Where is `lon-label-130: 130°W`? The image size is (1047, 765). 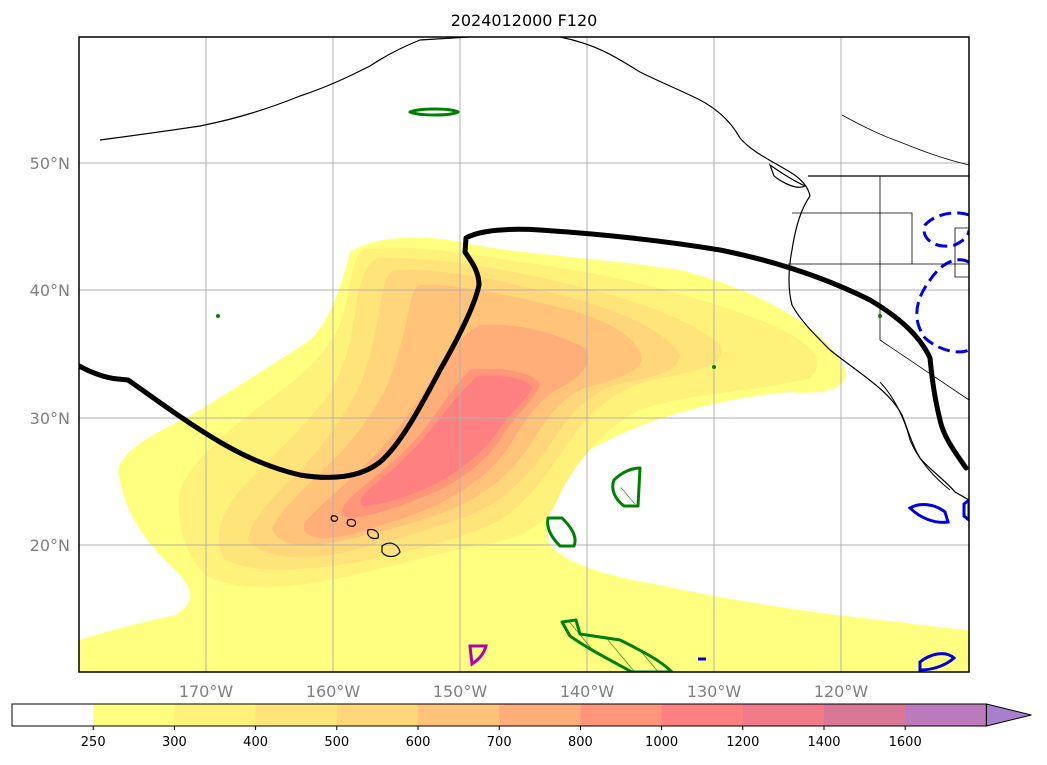
lon-label-130: 130°W is located at coordinates (714, 691).